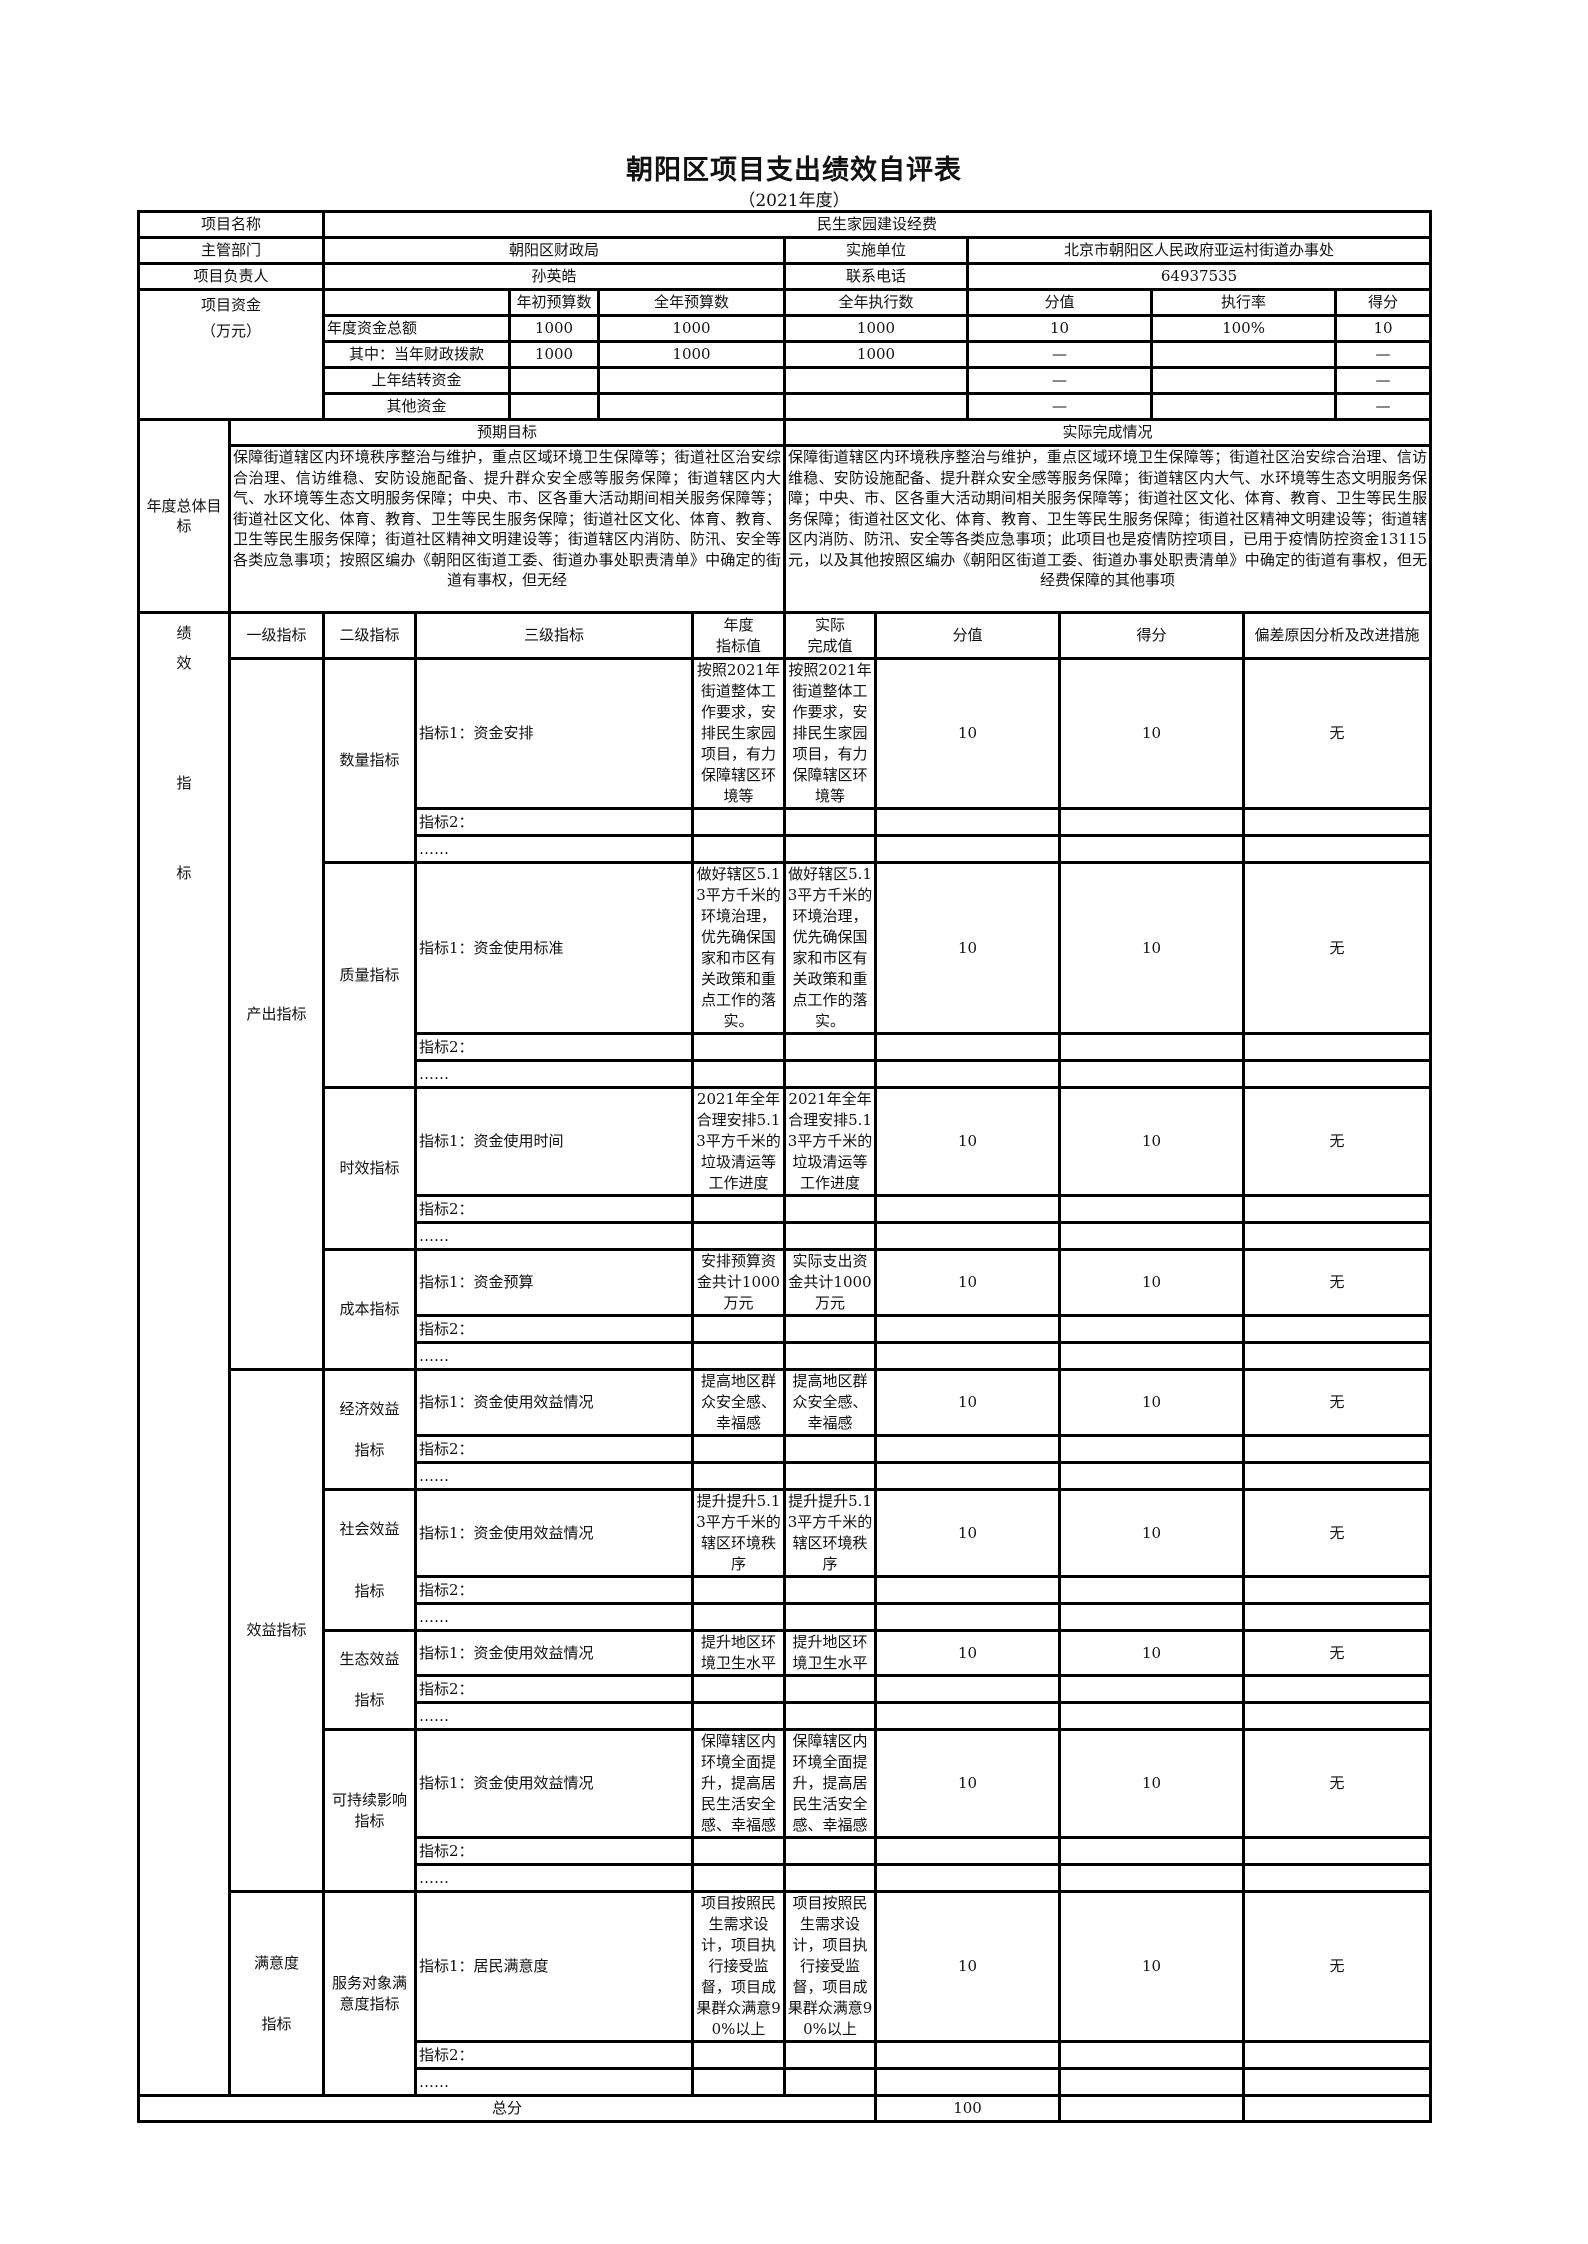 The height and width of the screenshot is (2244, 1588). Describe the element at coordinates (968, 635) in the screenshot. I see `header-value: 分值` at that location.